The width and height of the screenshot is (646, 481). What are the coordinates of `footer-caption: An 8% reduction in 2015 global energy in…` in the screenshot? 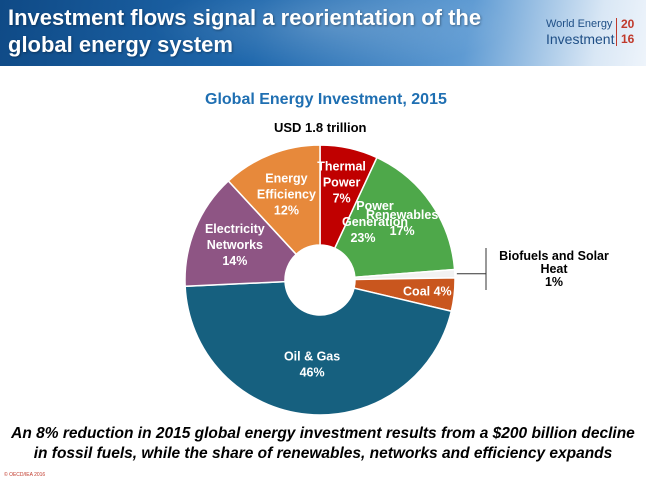 It's located at (323, 444).